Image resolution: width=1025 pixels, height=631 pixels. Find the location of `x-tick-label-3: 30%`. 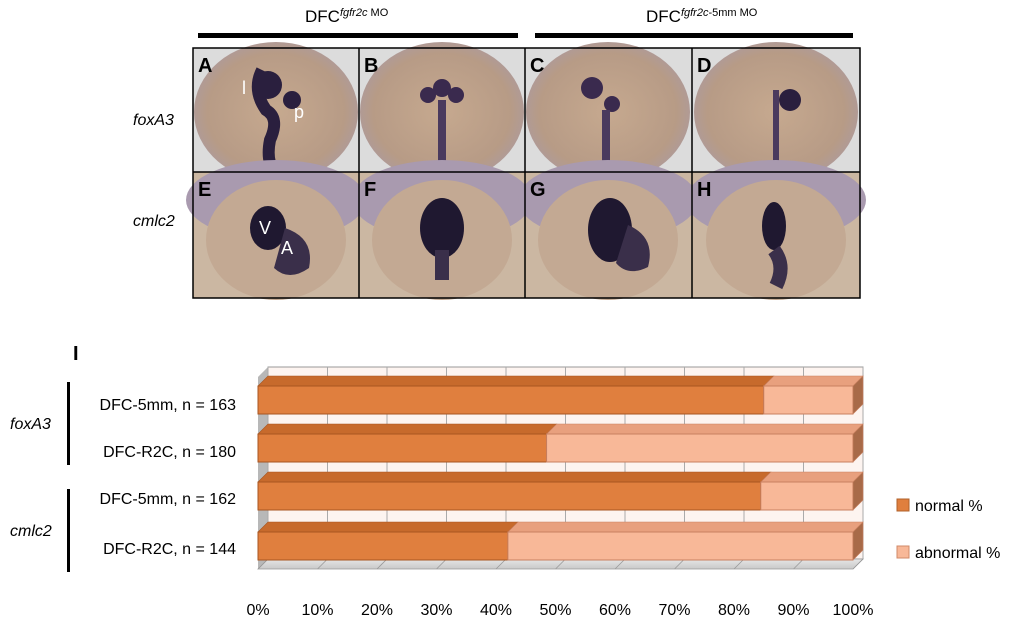

x-tick-label-3: 30% is located at coordinates (436, 610).